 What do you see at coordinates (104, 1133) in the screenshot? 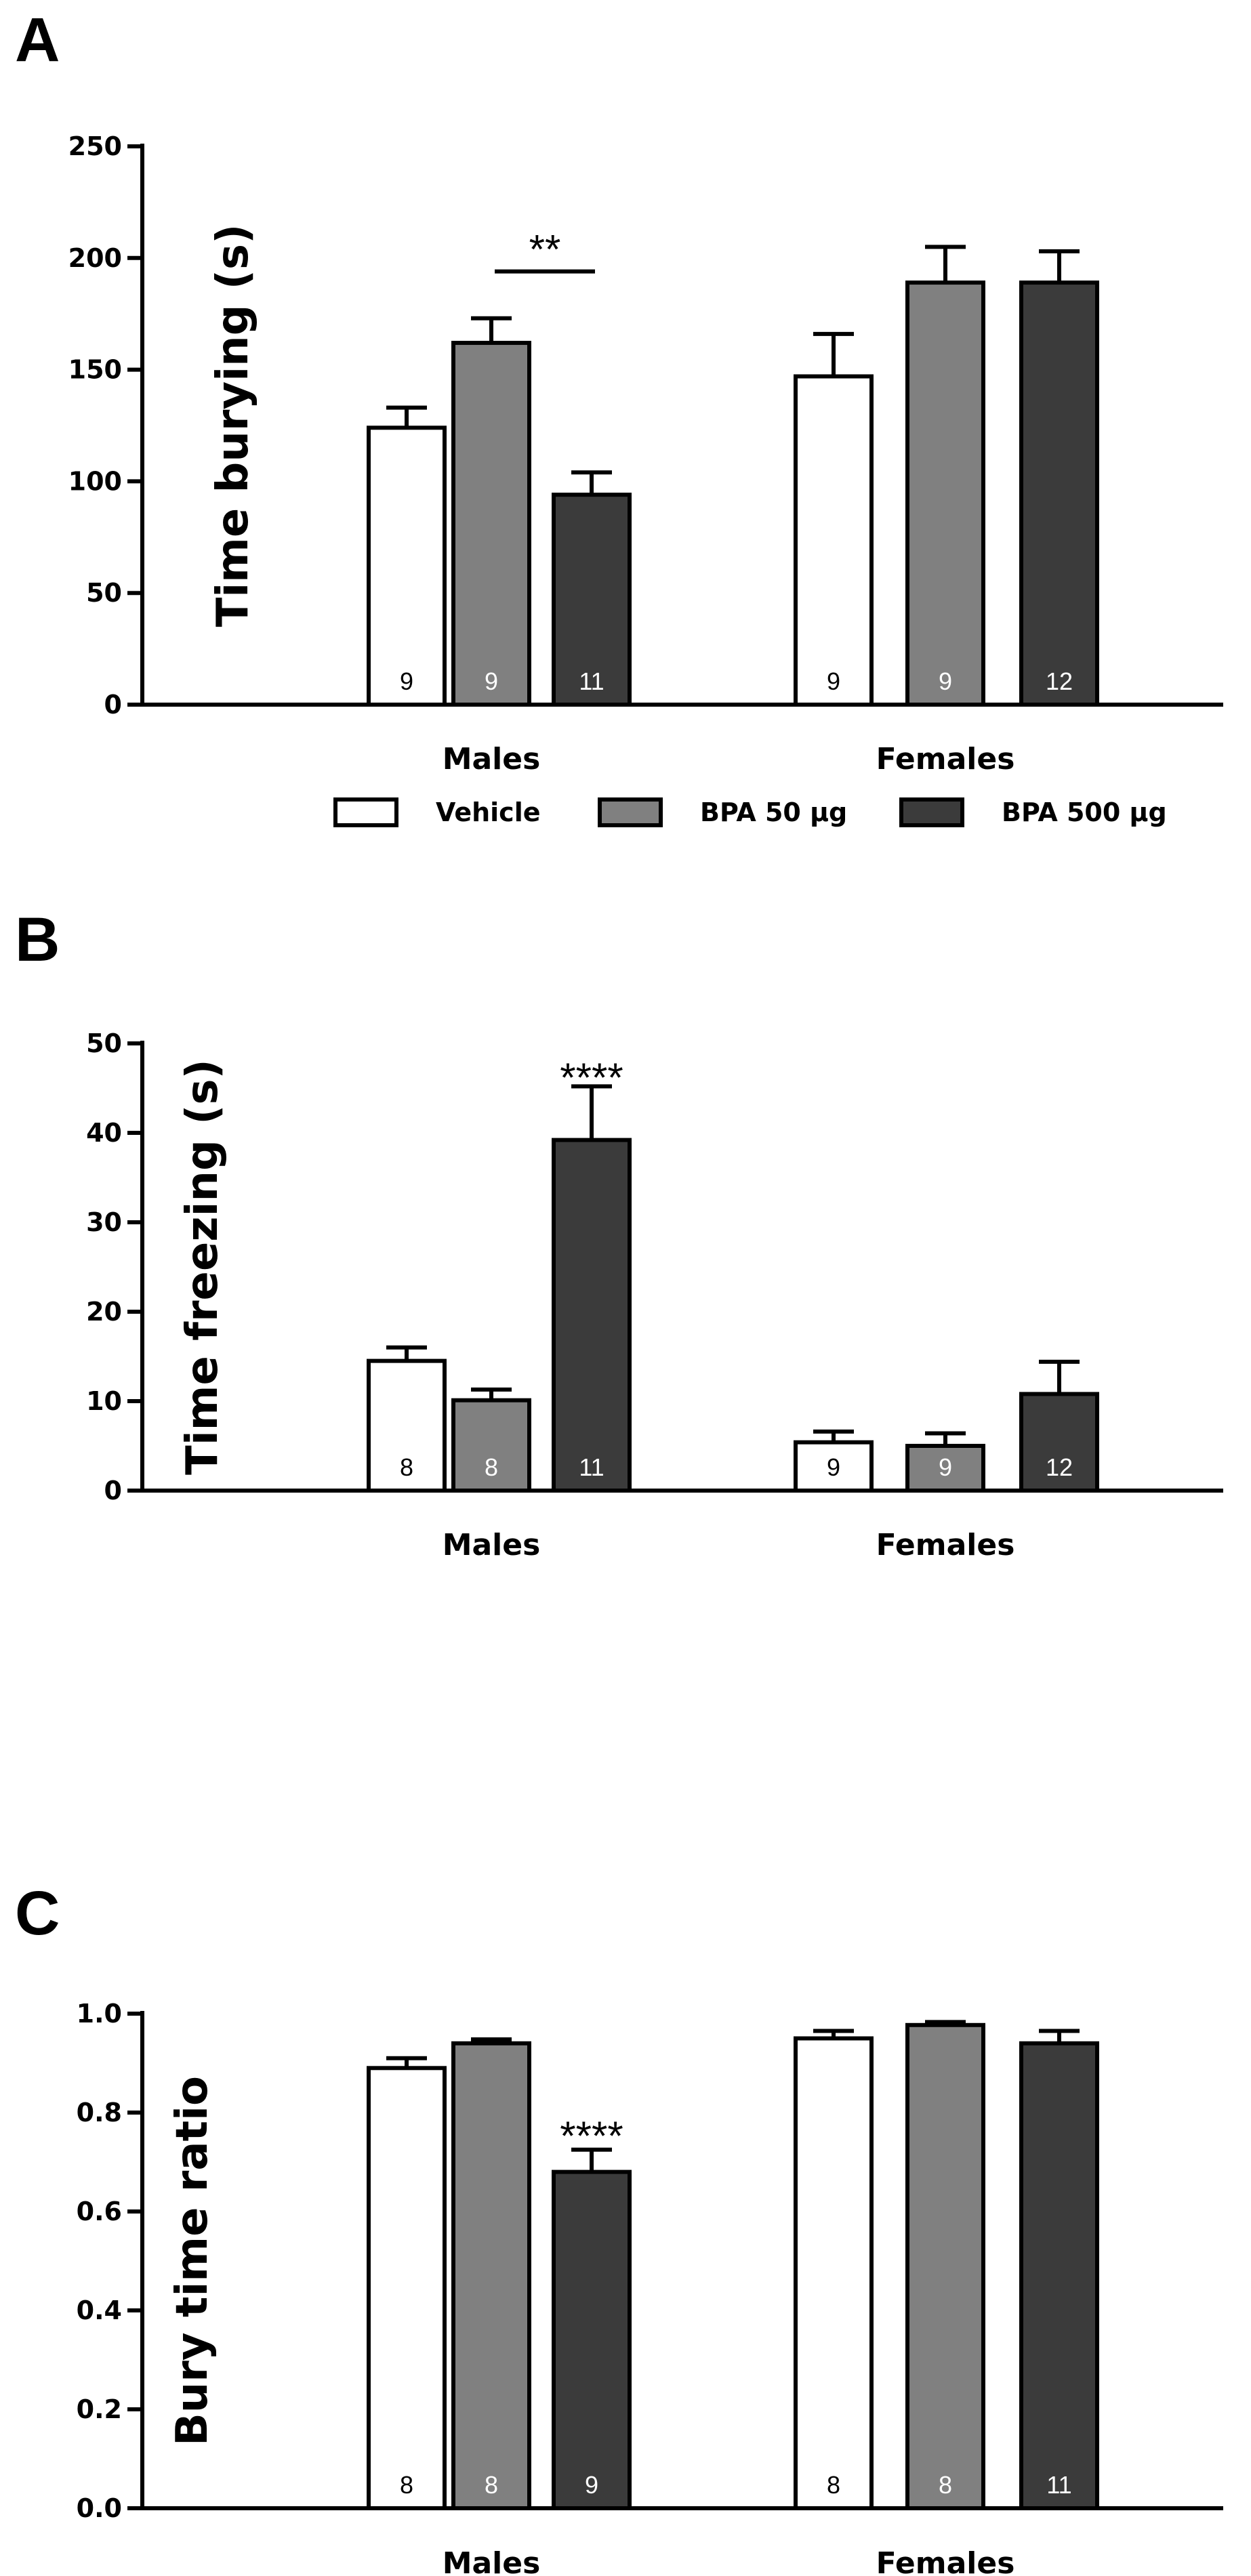
I see `y-tick-label: 40` at bounding box center [104, 1133].